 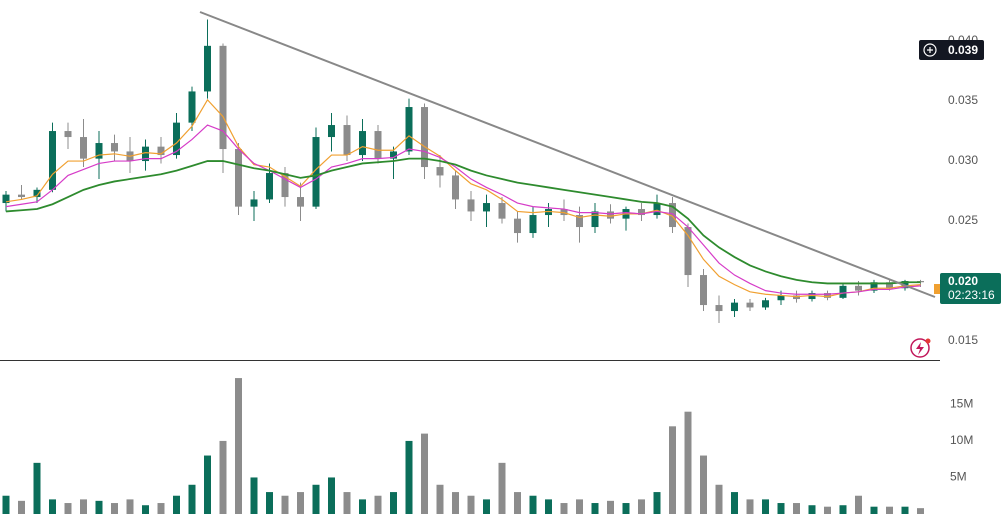 I want to click on bolt, so click(x=920, y=348).